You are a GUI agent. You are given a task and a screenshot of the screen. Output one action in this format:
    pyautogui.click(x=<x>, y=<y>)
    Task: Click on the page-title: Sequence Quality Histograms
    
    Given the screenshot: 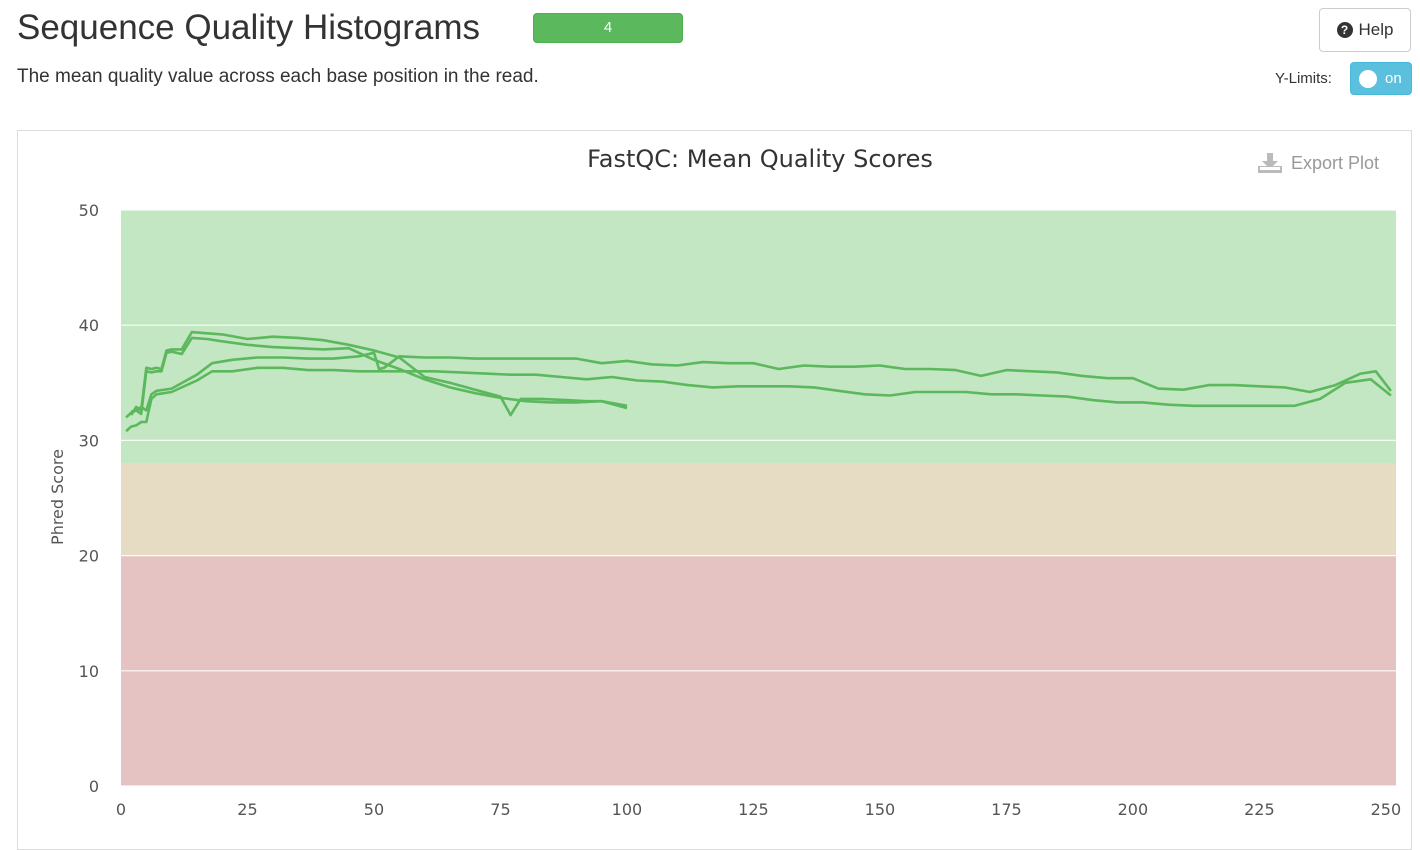 What is the action you would take?
    pyautogui.click(x=248, y=27)
    